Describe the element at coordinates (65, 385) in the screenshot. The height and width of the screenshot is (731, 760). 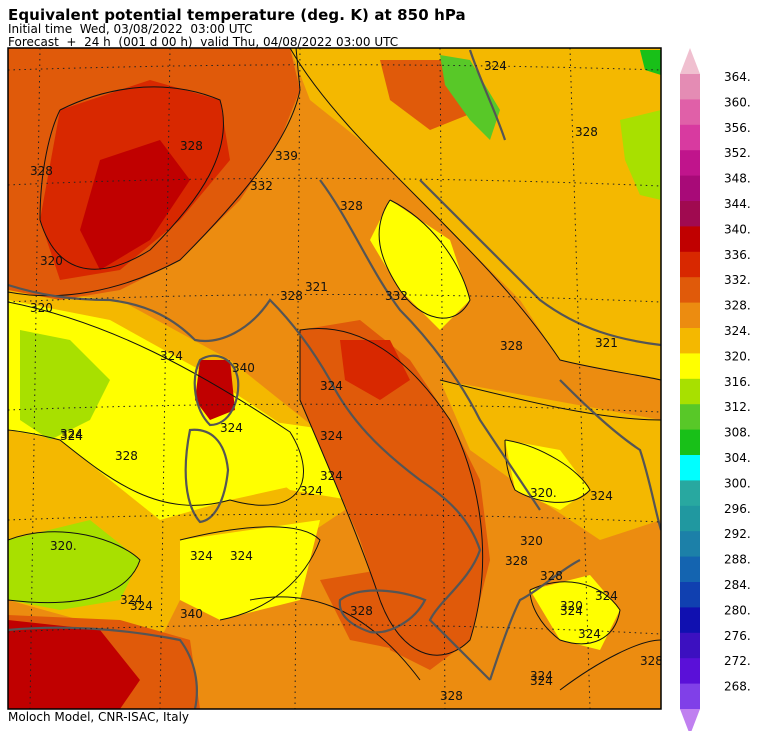
I see `field-316-west` at that location.